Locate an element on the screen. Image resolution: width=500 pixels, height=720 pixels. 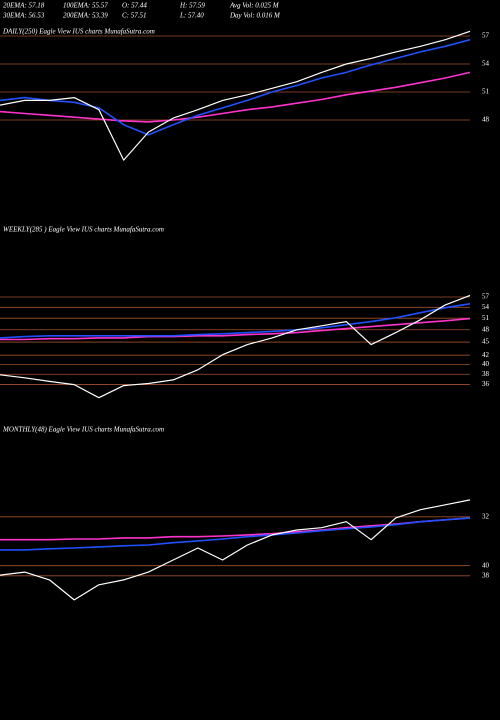
y-tick-label: 36 is located at coordinates (486, 384).